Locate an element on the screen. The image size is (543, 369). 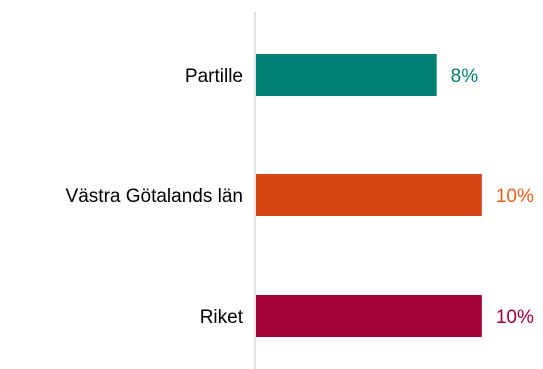
category-label-2: Riket is located at coordinates (222, 317).